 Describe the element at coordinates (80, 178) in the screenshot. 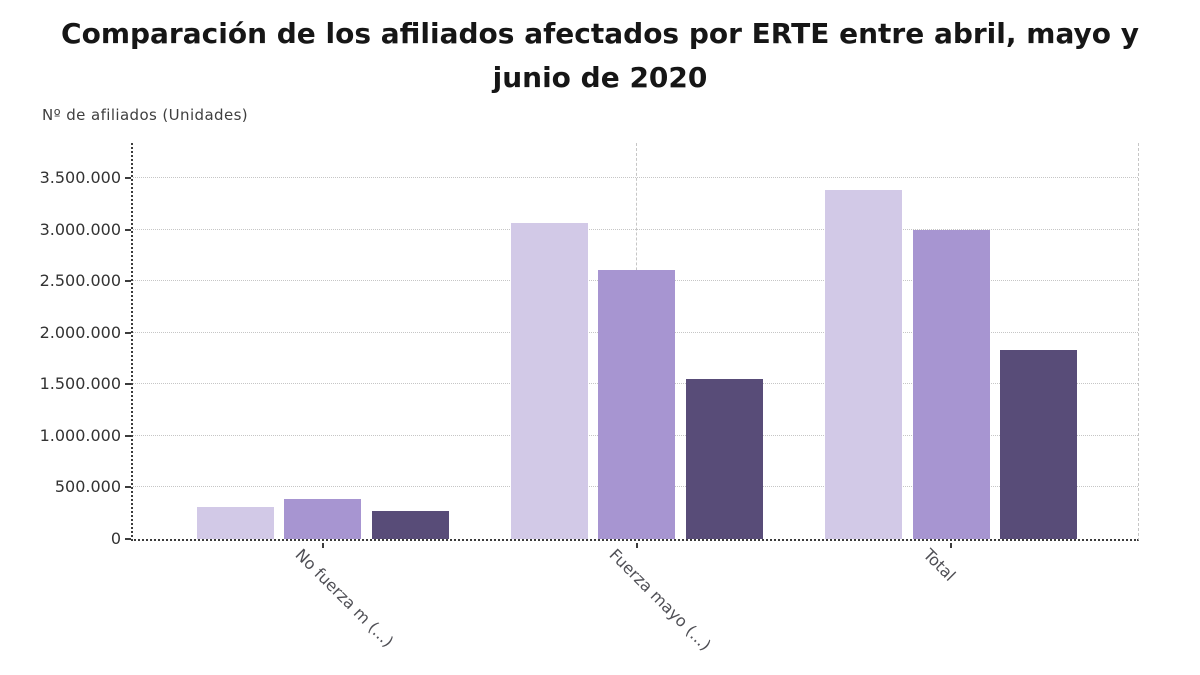

I see `y-tick-label: 3.500.000` at that location.